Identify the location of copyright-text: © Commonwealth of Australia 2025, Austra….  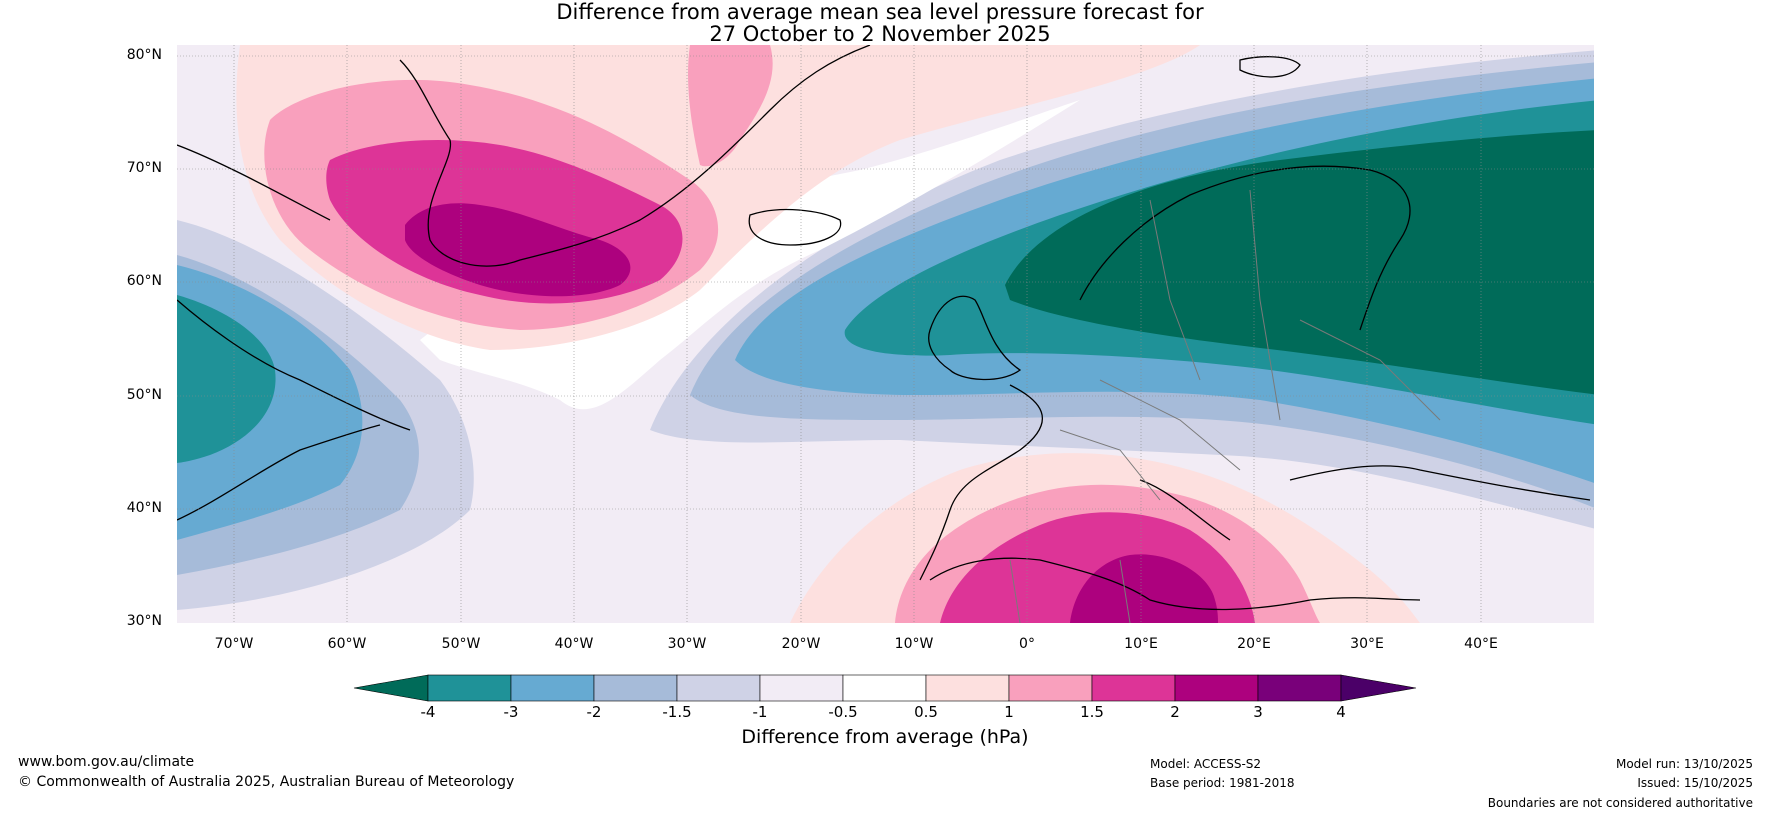
(266, 782).